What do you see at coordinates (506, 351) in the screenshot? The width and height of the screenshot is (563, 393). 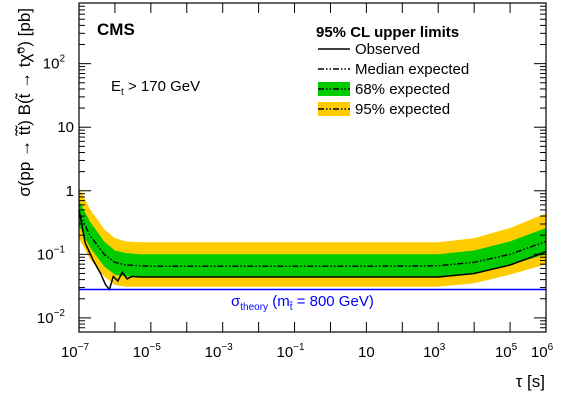 I see `x-tick-label: 10⁵` at bounding box center [506, 351].